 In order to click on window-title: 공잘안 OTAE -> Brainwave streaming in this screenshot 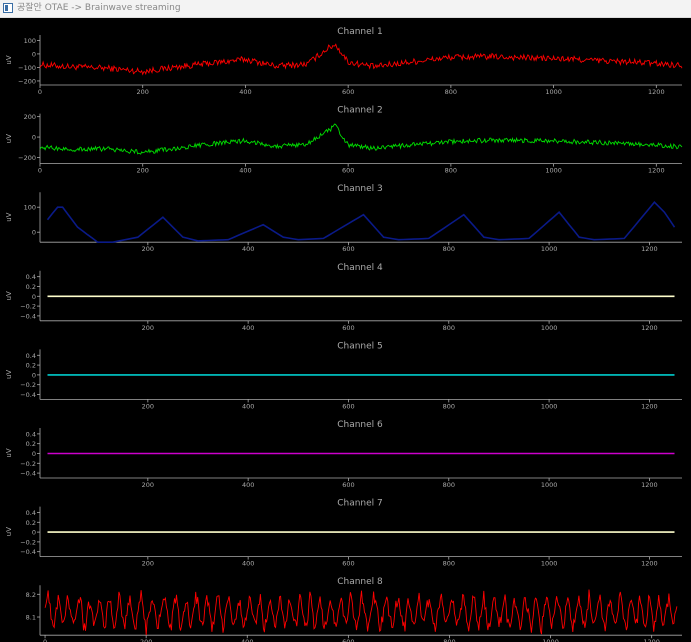, I will do `click(99, 8)`.